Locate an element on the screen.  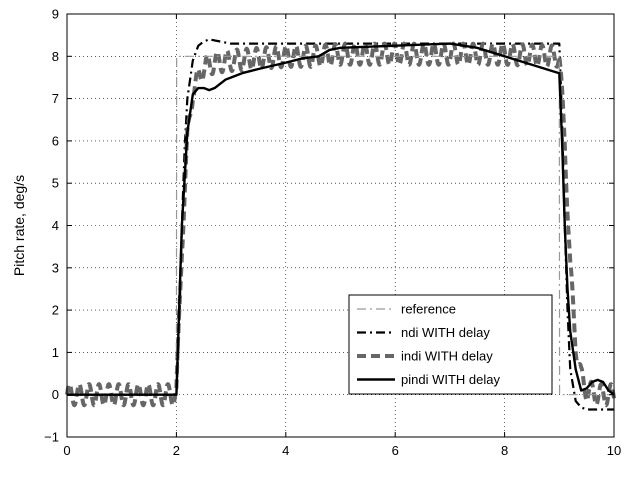
y-tick-label: 6 is located at coordinates (55, 140).